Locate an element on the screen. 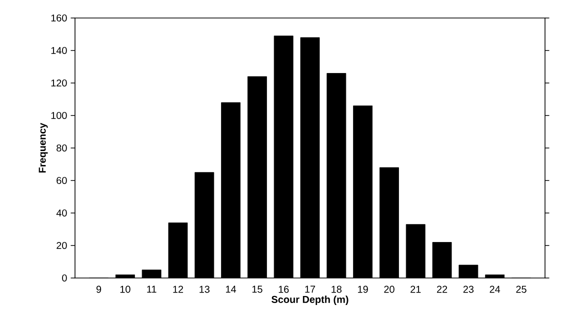 The width and height of the screenshot is (588, 330). x-tick-label: 13 is located at coordinates (205, 289).